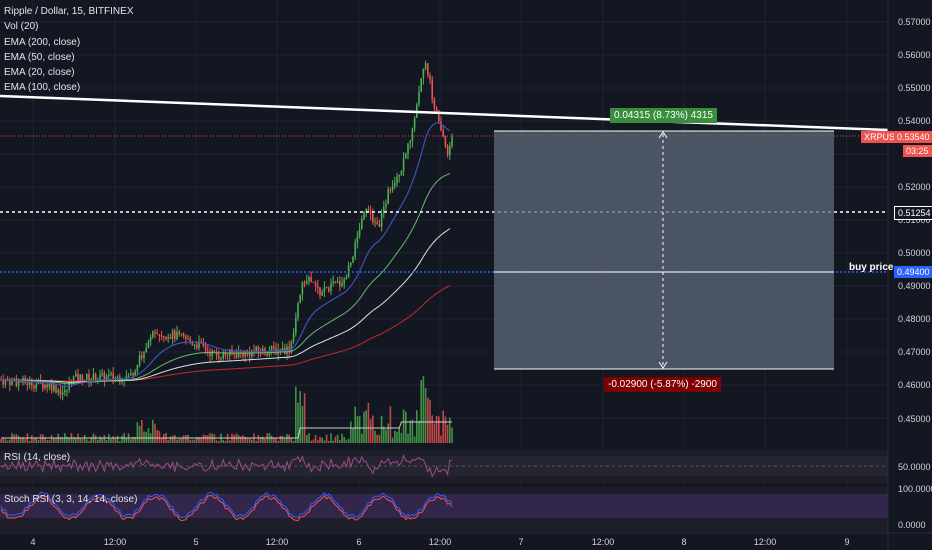 This screenshot has height=550, width=932. What do you see at coordinates (42, 88) in the screenshot?
I see `indicator-ema100: EMA (100, close)` at bounding box center [42, 88].